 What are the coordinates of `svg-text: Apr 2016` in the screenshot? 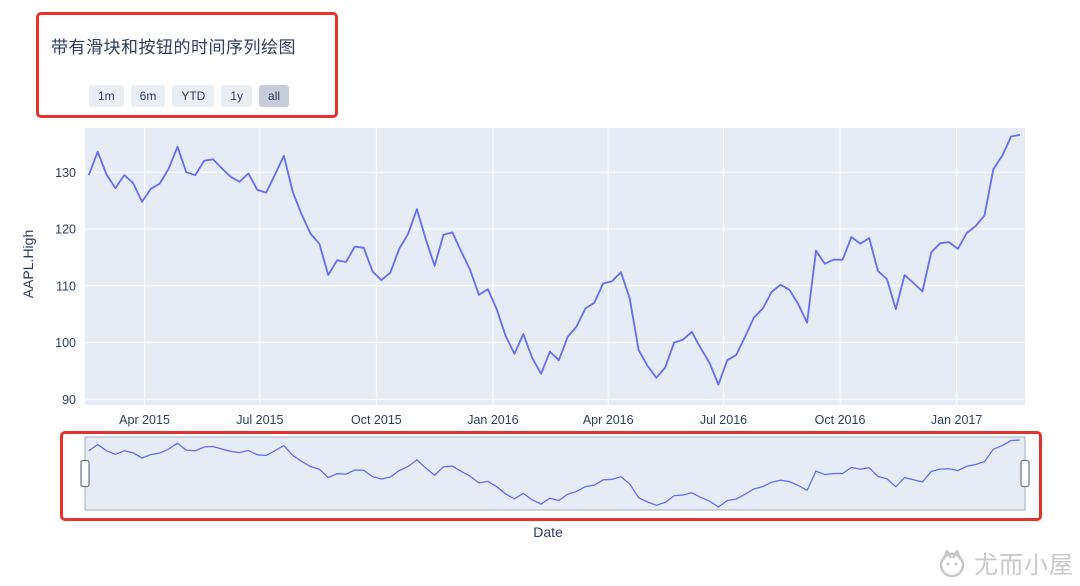 It's located at (608, 420).